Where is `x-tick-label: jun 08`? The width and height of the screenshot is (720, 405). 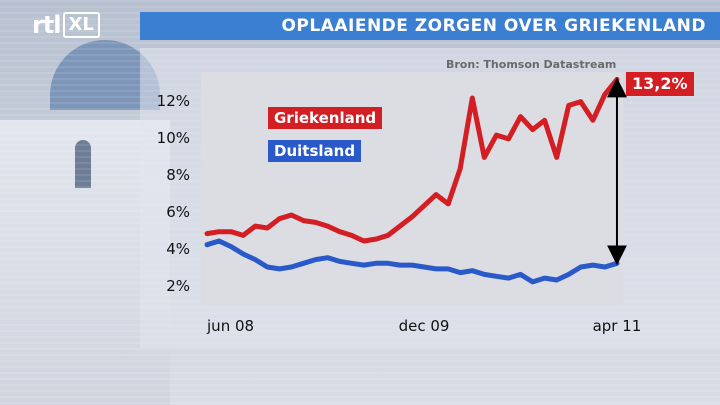 x-tick-label: jun 08 is located at coordinates (231, 326).